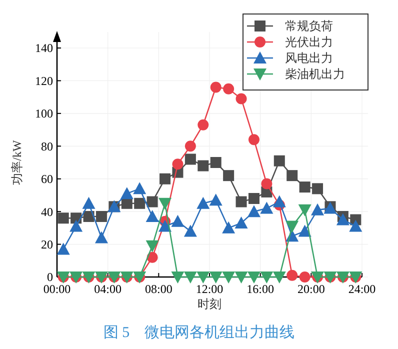  I want to click on legend-label: 风电出力, so click(309, 58).